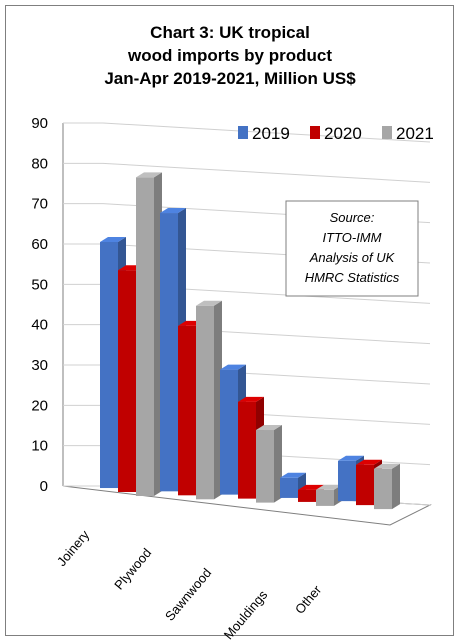 This screenshot has height=643, width=461. I want to click on bar-top-other-2019, so click(351, 458).